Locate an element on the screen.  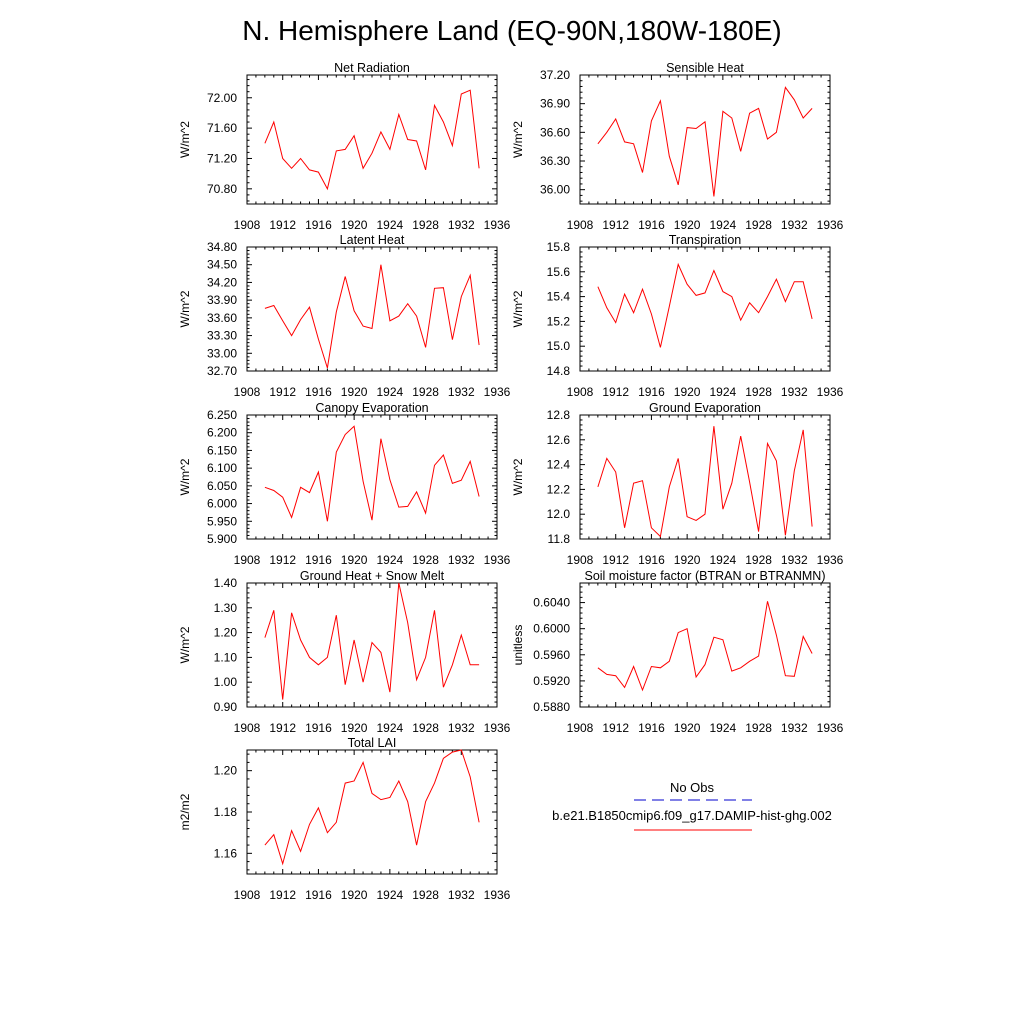
legend-obs-label: No Obs is located at coordinates (692, 787).